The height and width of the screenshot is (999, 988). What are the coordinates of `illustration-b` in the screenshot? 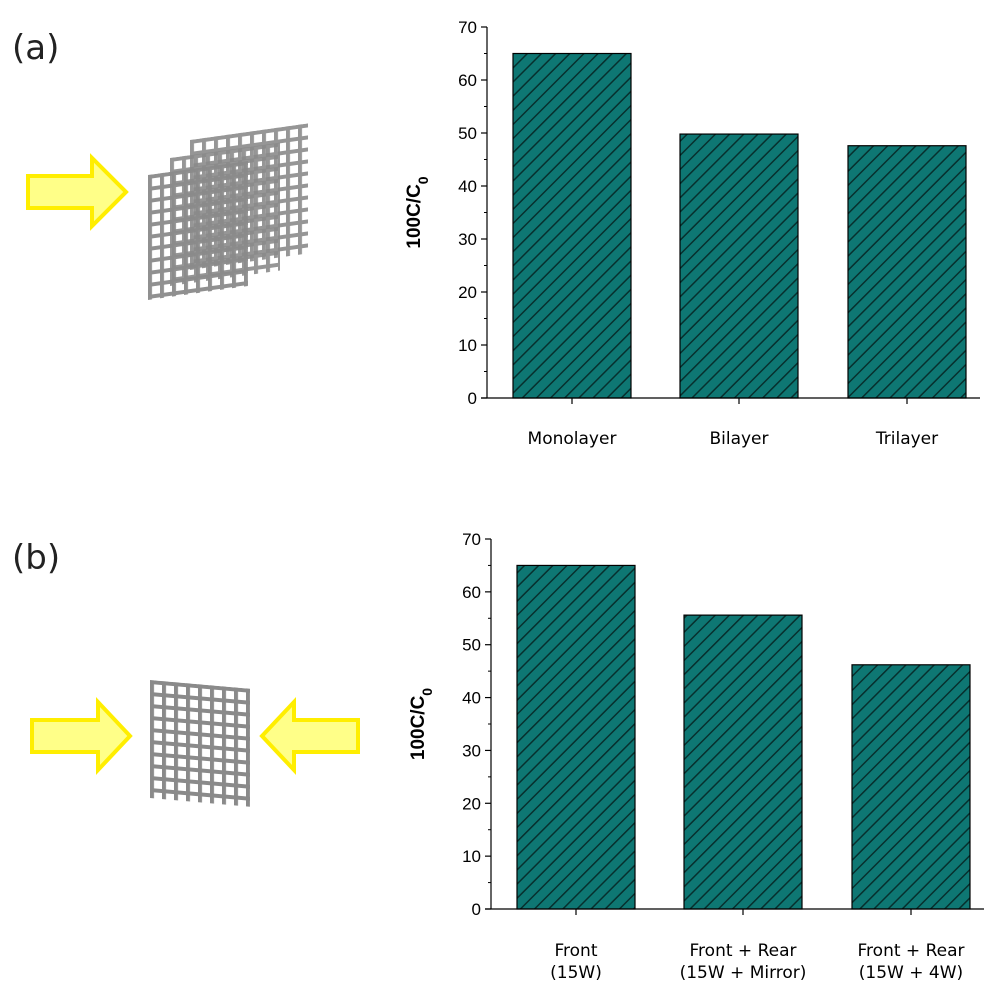 It's located at (195, 743).